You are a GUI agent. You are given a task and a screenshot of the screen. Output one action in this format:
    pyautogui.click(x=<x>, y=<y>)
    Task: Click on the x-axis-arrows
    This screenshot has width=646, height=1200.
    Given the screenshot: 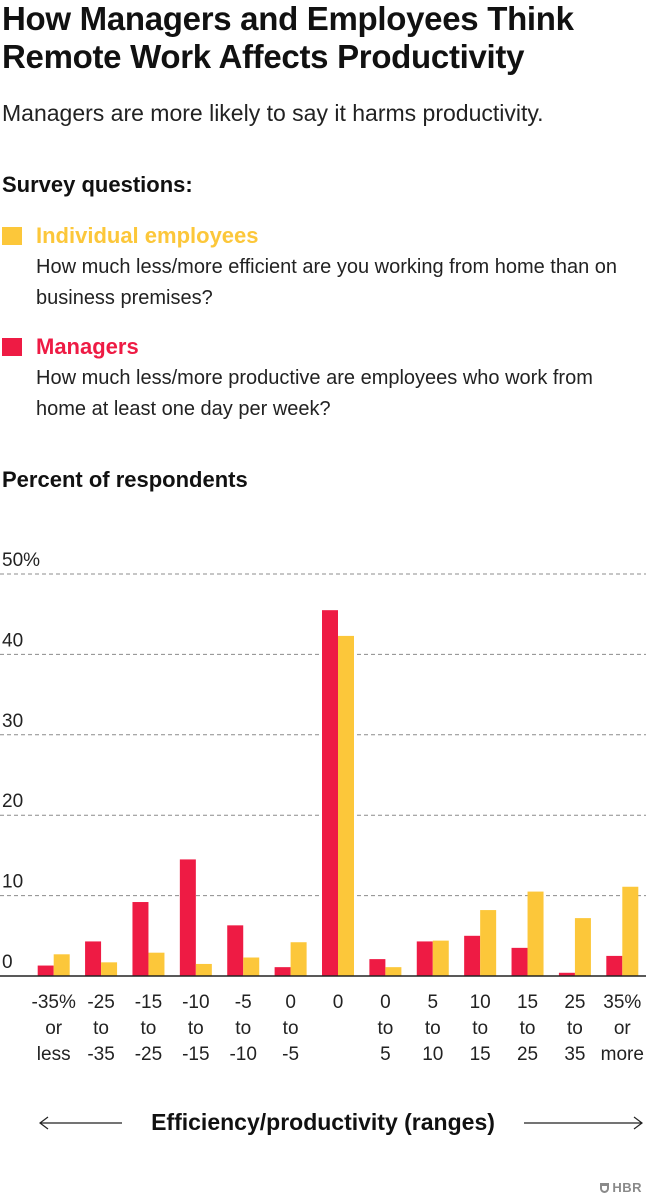 What is the action you would take?
    pyautogui.click(x=341, y=1123)
    